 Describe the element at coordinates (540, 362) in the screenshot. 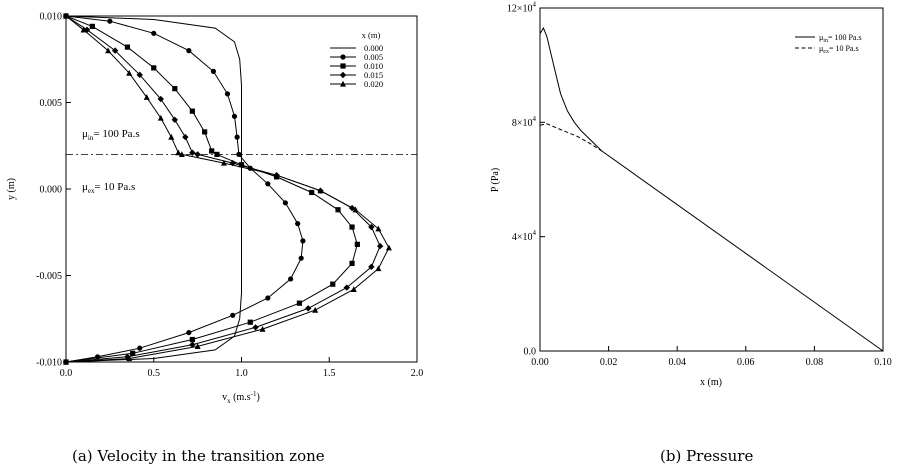

I see `x-tick-label: 0.00` at that location.